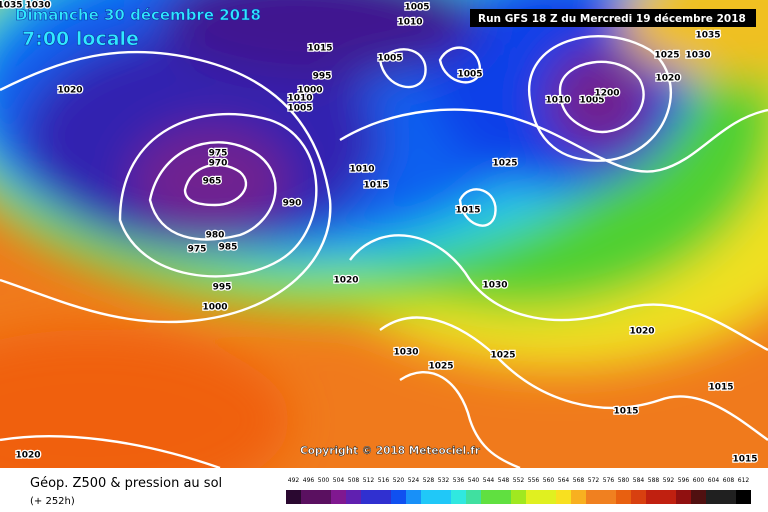 This screenshot has height=512, width=768. I want to click on scale-label: 564, so click(564, 480).